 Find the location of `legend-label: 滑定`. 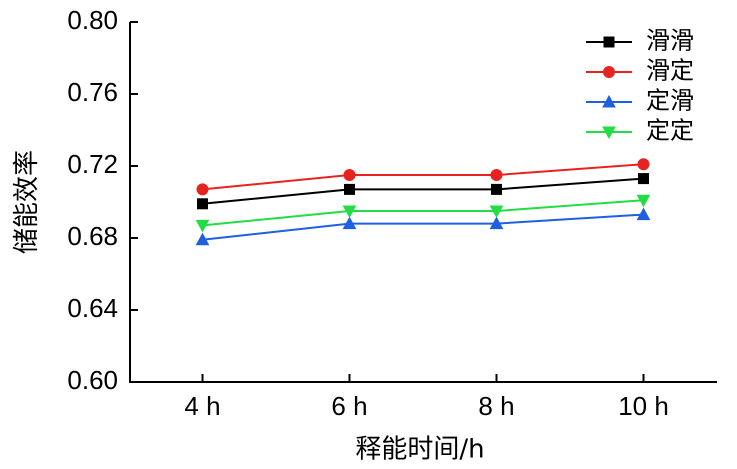

legend-label: 滑定 is located at coordinates (670, 71).